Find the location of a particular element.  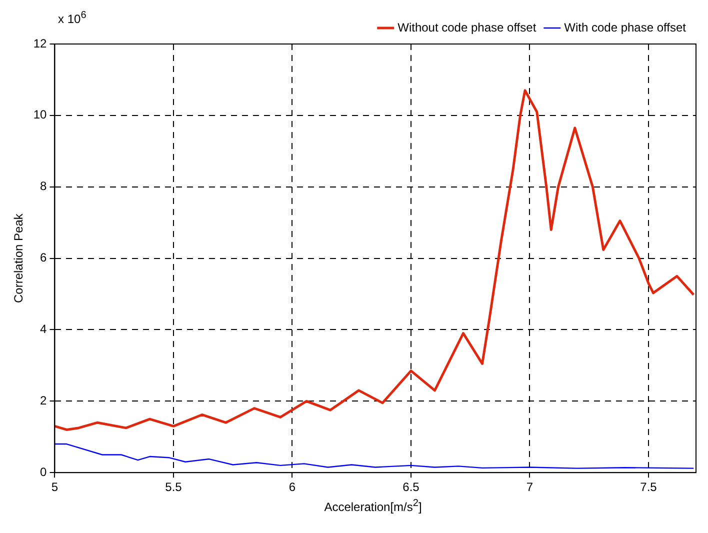

x-axis-title: Acceleration[m/s$^{2}$] is located at coordinates (373, 506).